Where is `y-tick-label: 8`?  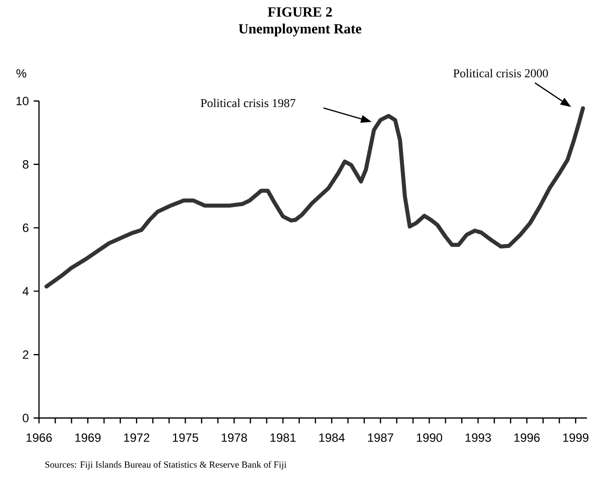
y-tick-label: 8 is located at coordinates (25, 164).